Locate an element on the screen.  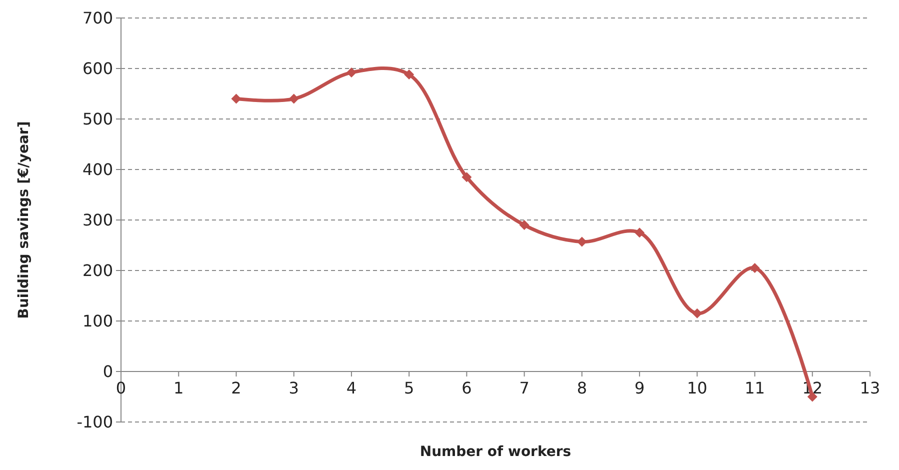
x-tick-label: 10 is located at coordinates (697, 388).